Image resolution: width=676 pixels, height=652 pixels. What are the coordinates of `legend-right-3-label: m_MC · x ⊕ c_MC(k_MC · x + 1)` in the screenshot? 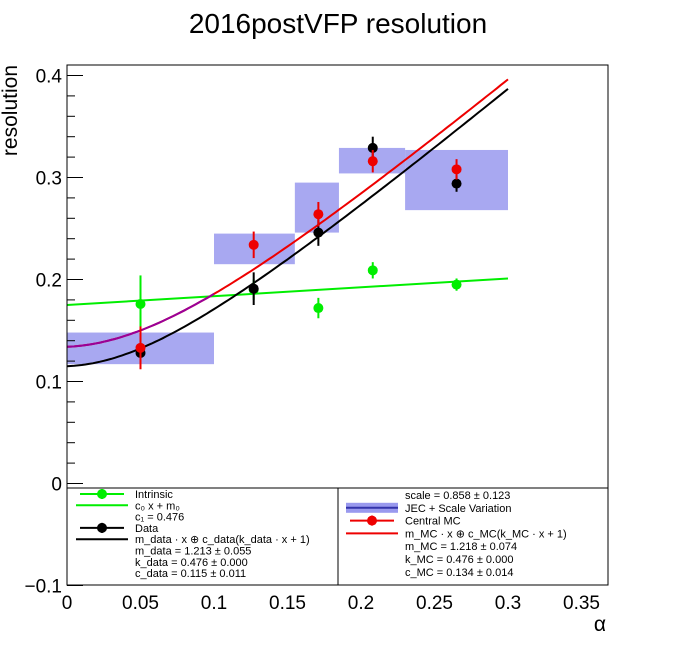 It's located at (486, 534).